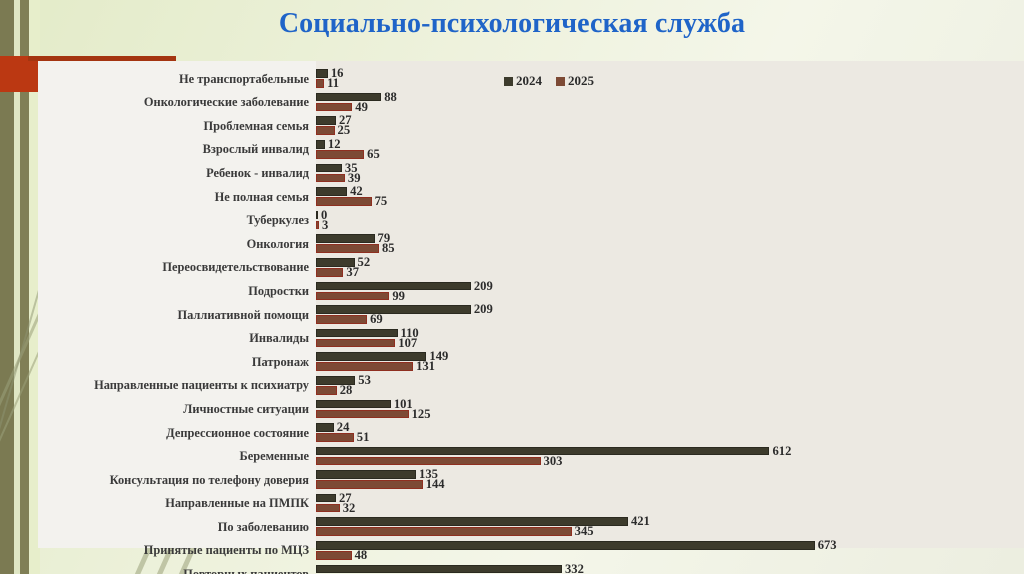 Image resolution: width=1024 pixels, height=574 pixels. I want to click on bar-value-label: 35, so click(351, 167).